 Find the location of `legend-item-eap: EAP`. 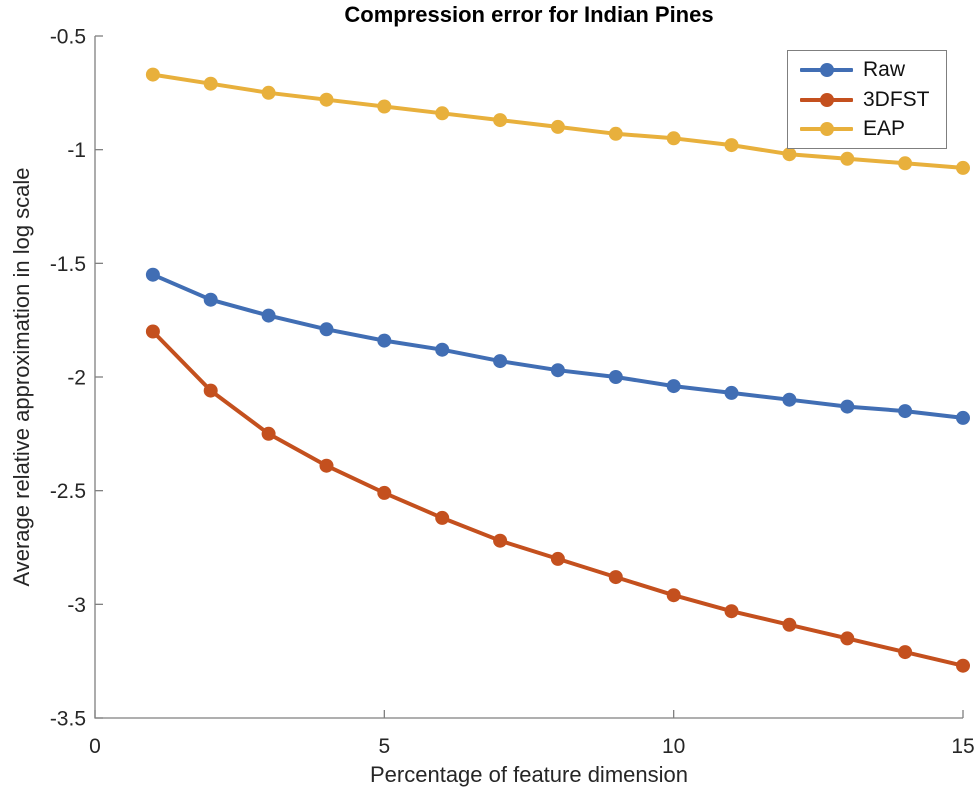

legend-item-eap: EAP is located at coordinates (867, 129).